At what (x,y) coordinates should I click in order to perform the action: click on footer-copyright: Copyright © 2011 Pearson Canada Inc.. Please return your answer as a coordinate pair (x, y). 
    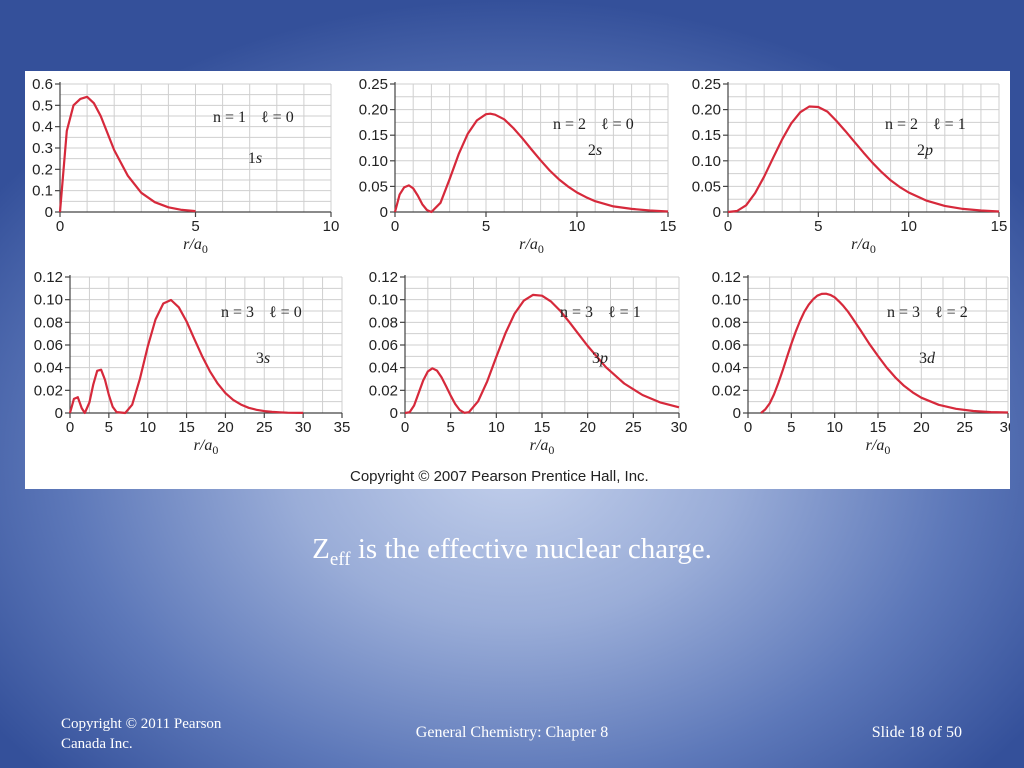
    Looking at the image, I should click on (141, 734).